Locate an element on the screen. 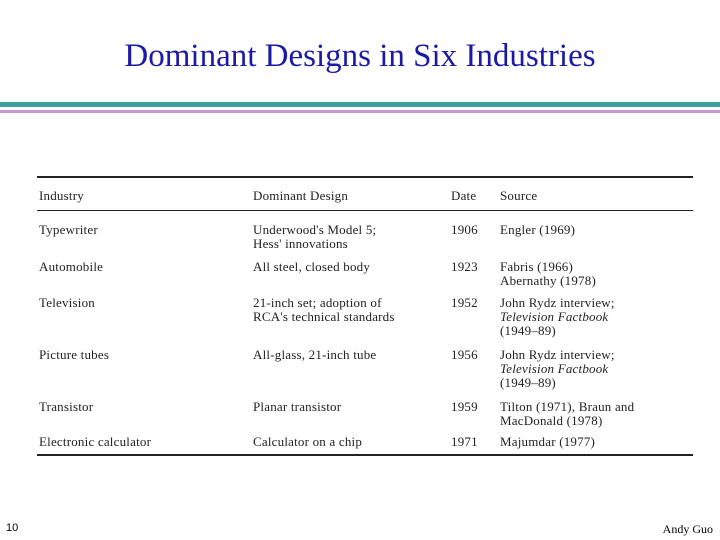 The width and height of the screenshot is (720, 540). cell-line: 1971 is located at coordinates (464, 441).